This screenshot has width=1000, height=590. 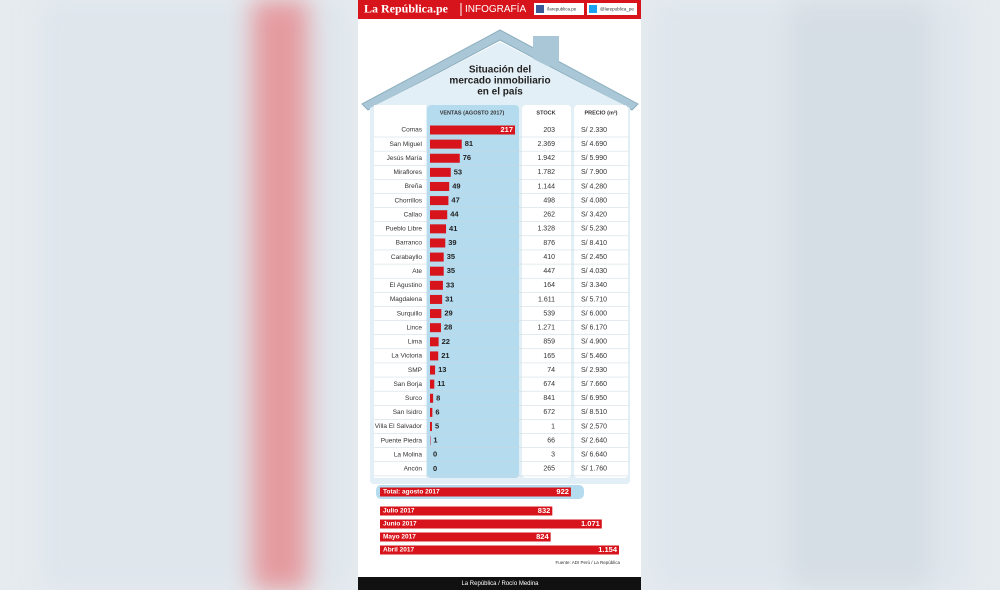 I want to click on price-cell: S/ 8.510, so click(x=594, y=412).